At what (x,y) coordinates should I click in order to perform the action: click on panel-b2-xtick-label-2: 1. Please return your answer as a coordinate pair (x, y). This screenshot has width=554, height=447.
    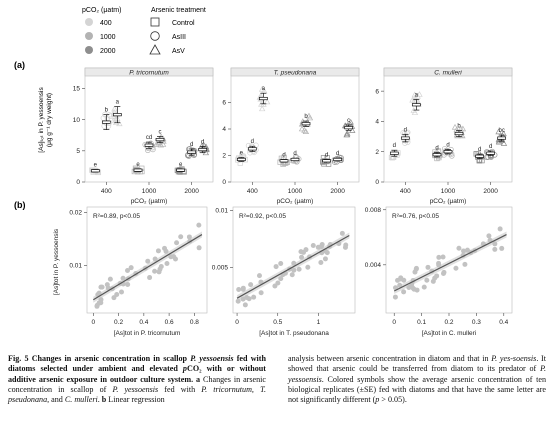
    Looking at the image, I should click on (319, 322).